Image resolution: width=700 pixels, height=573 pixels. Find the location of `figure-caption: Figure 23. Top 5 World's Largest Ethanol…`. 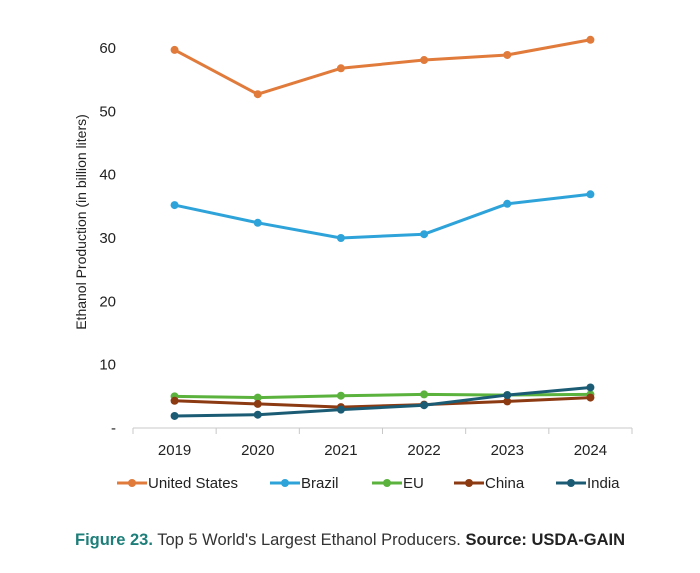

figure-caption: Figure 23. Top 5 World's Largest Ethanol… is located at coordinates (350, 540).